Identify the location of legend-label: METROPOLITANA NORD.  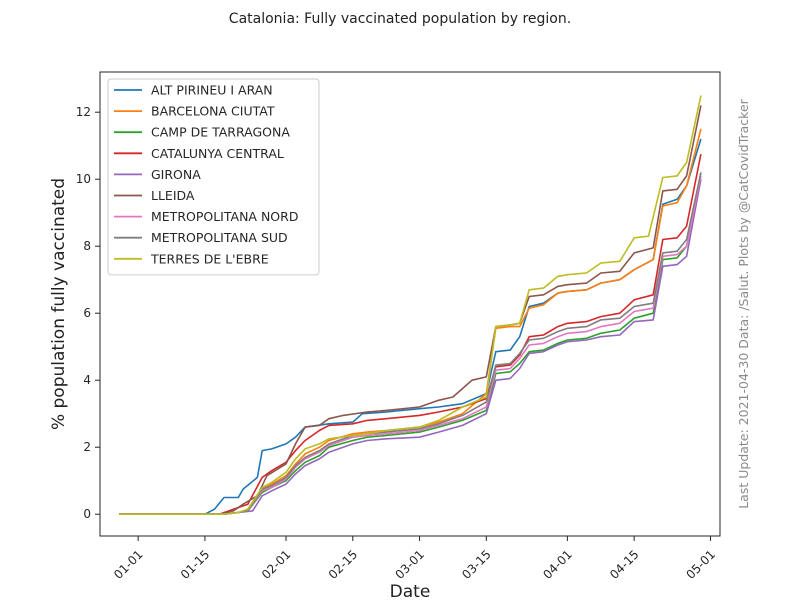
(224, 216).